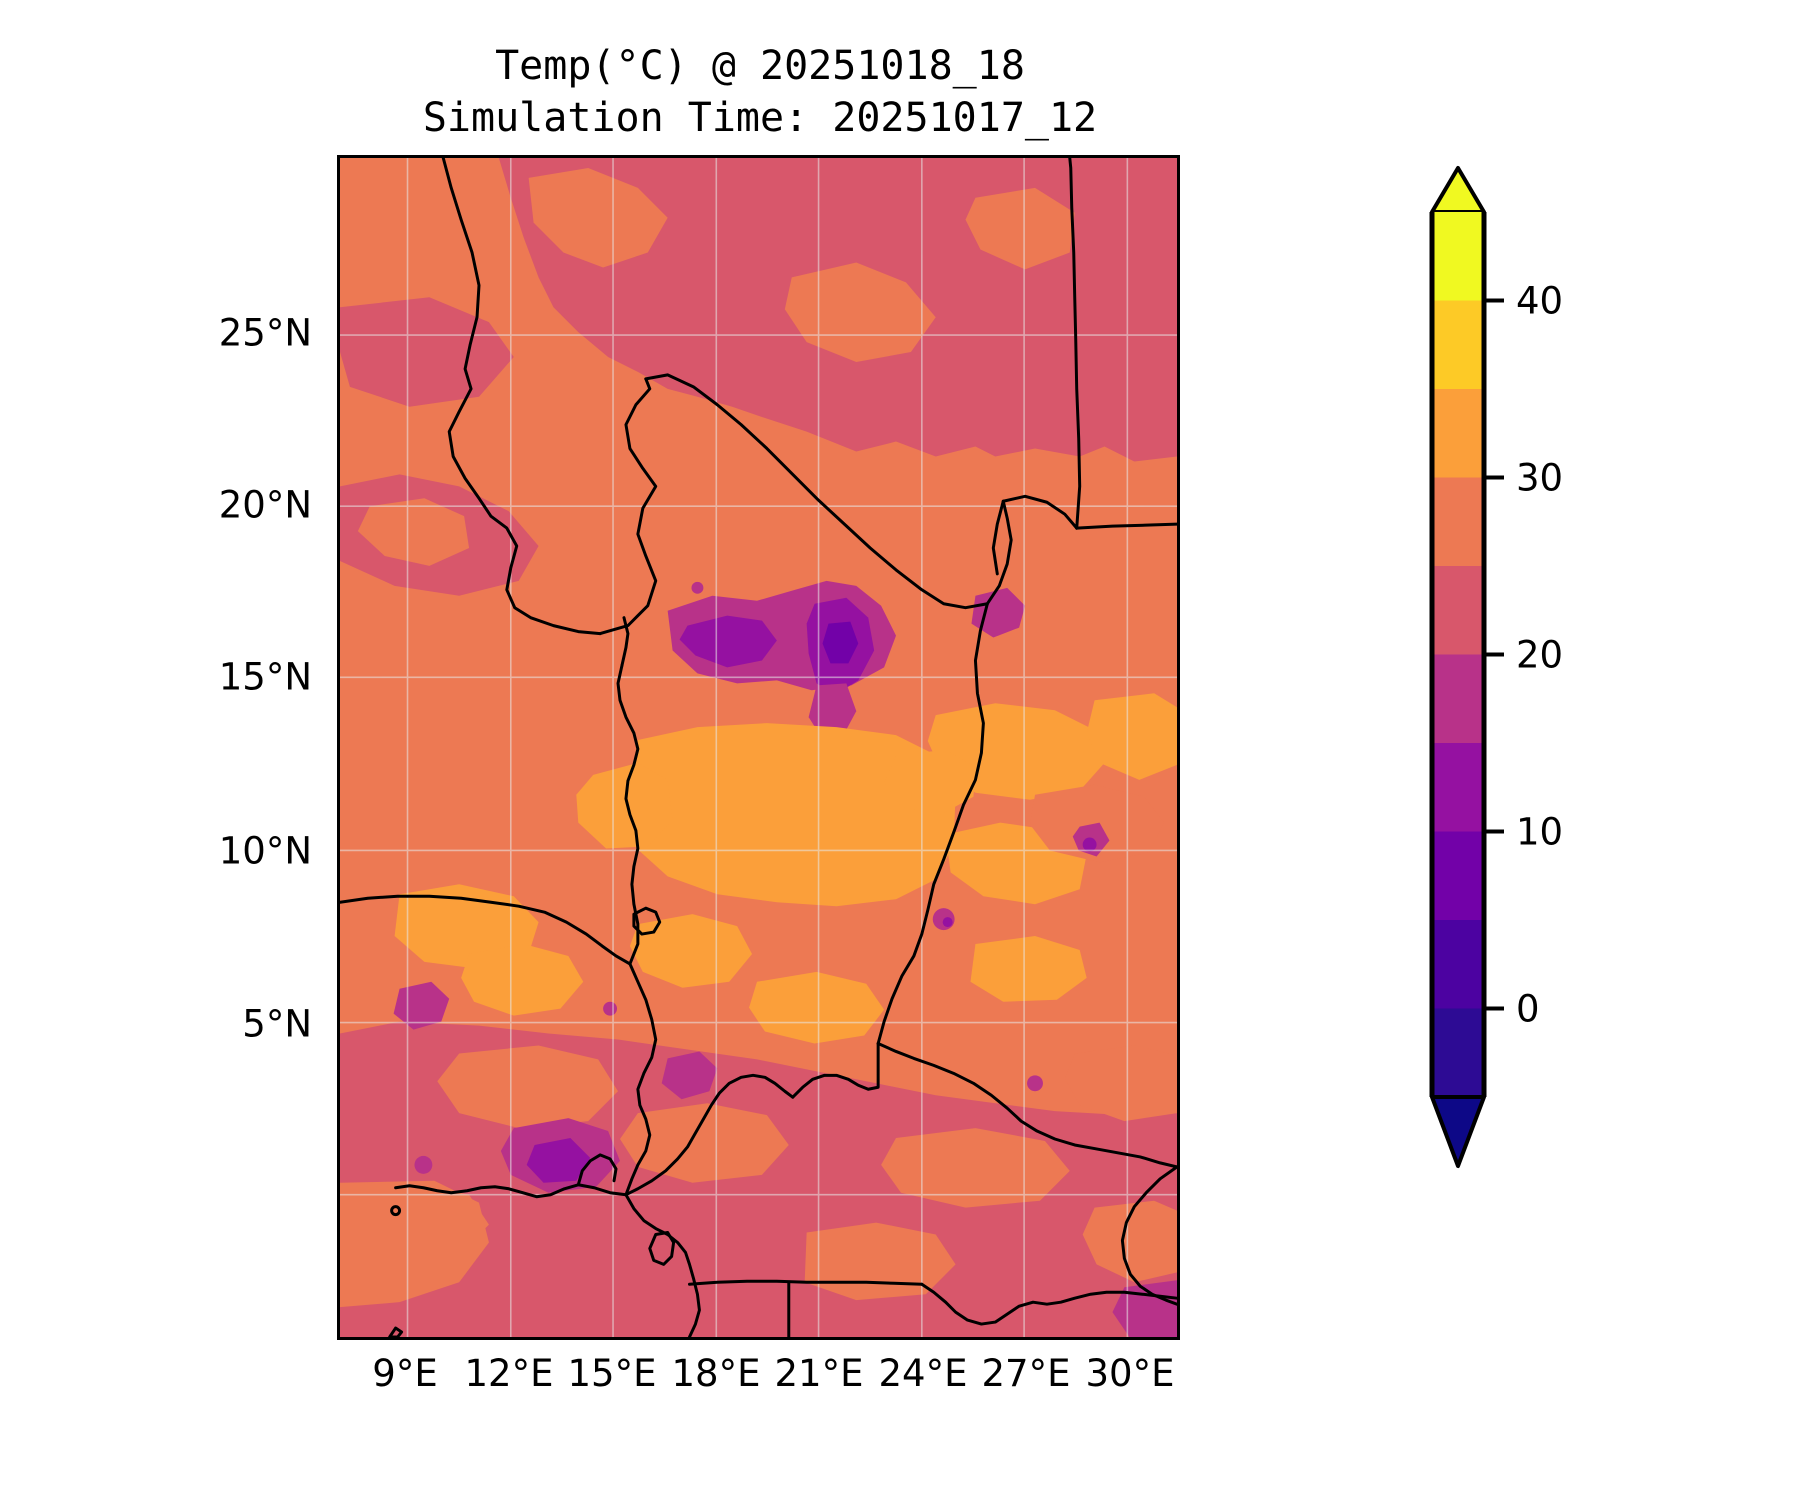 This screenshot has height=1500, width=1800. What do you see at coordinates (1528, 1008) in the screenshot?
I see `colorbar-label-0: 0` at bounding box center [1528, 1008].